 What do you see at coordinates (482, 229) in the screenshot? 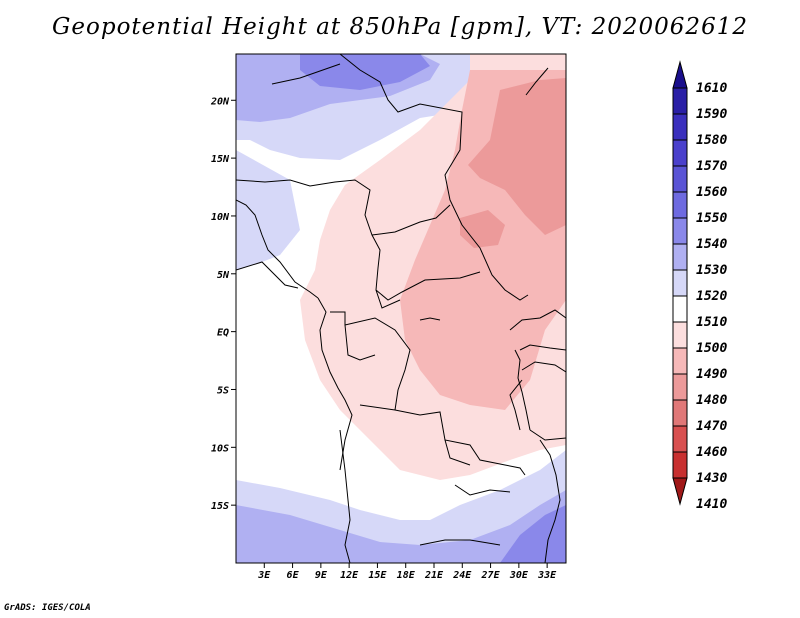
I see `region-1480-blob` at bounding box center [482, 229].